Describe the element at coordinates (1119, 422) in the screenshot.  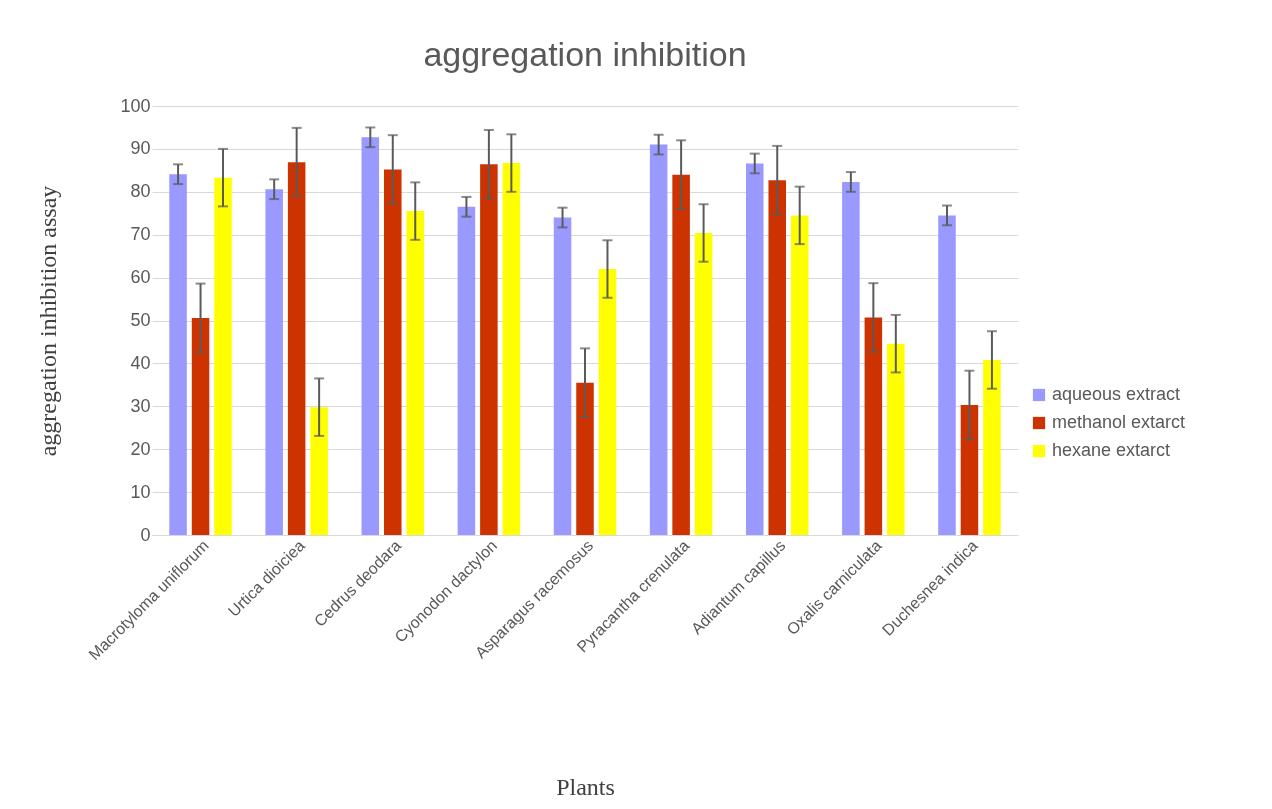
I see `legend-label: methanol extarct` at that location.